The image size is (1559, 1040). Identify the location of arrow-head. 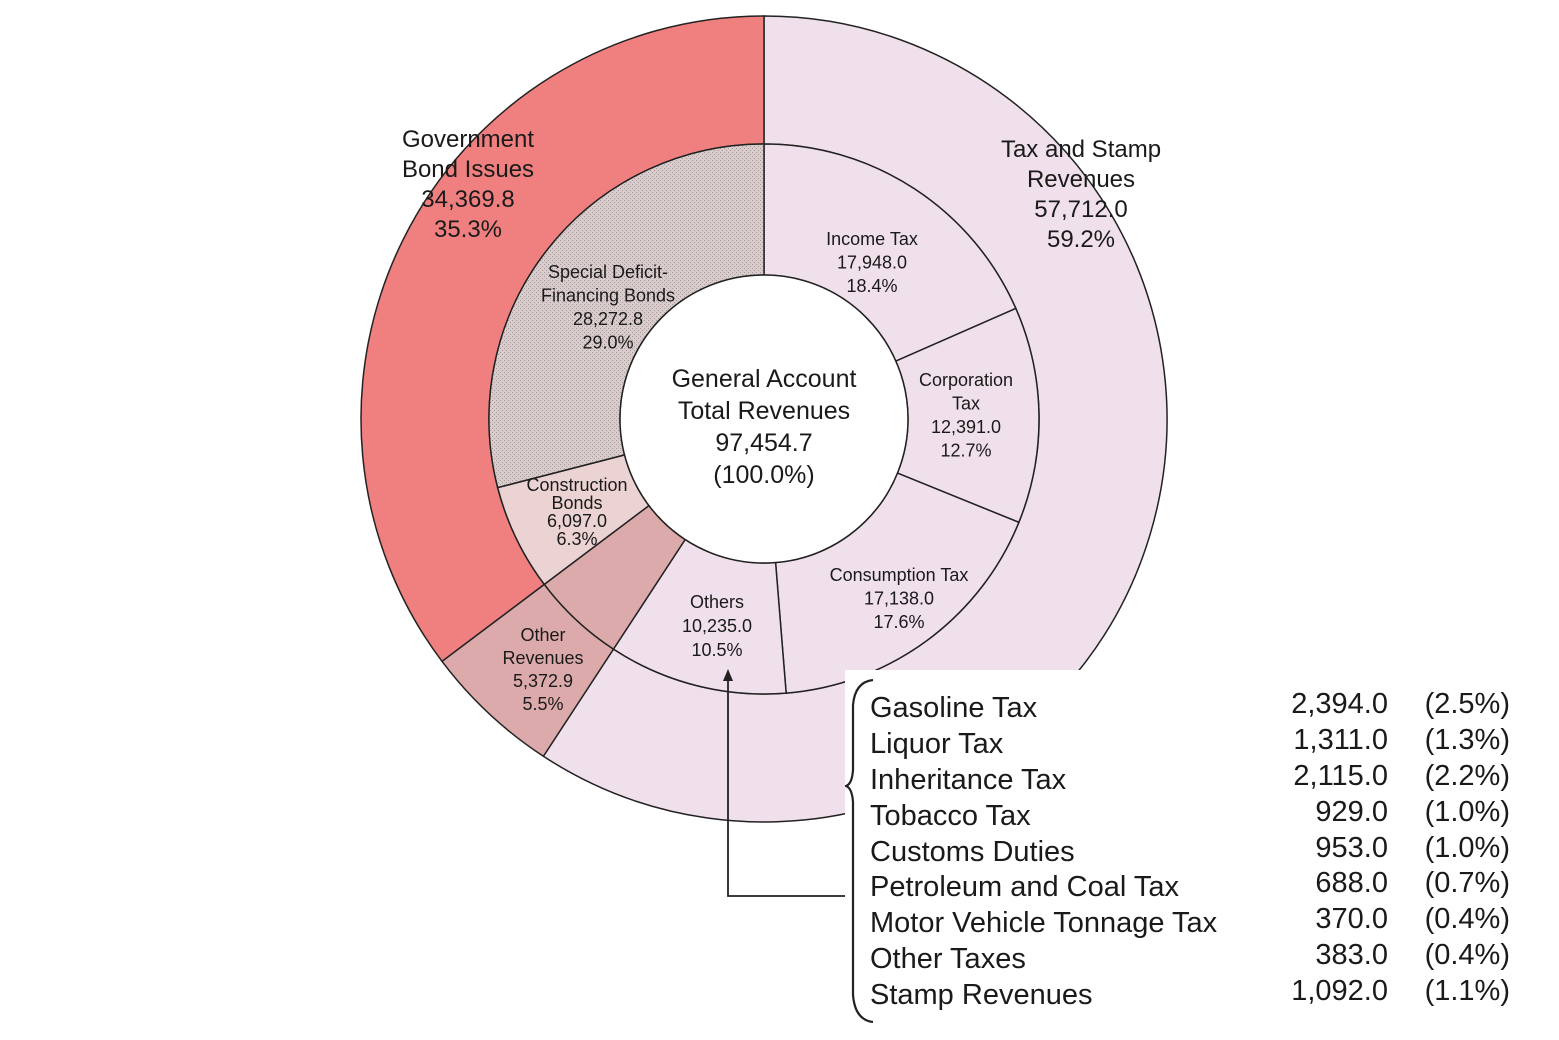
(728, 675).